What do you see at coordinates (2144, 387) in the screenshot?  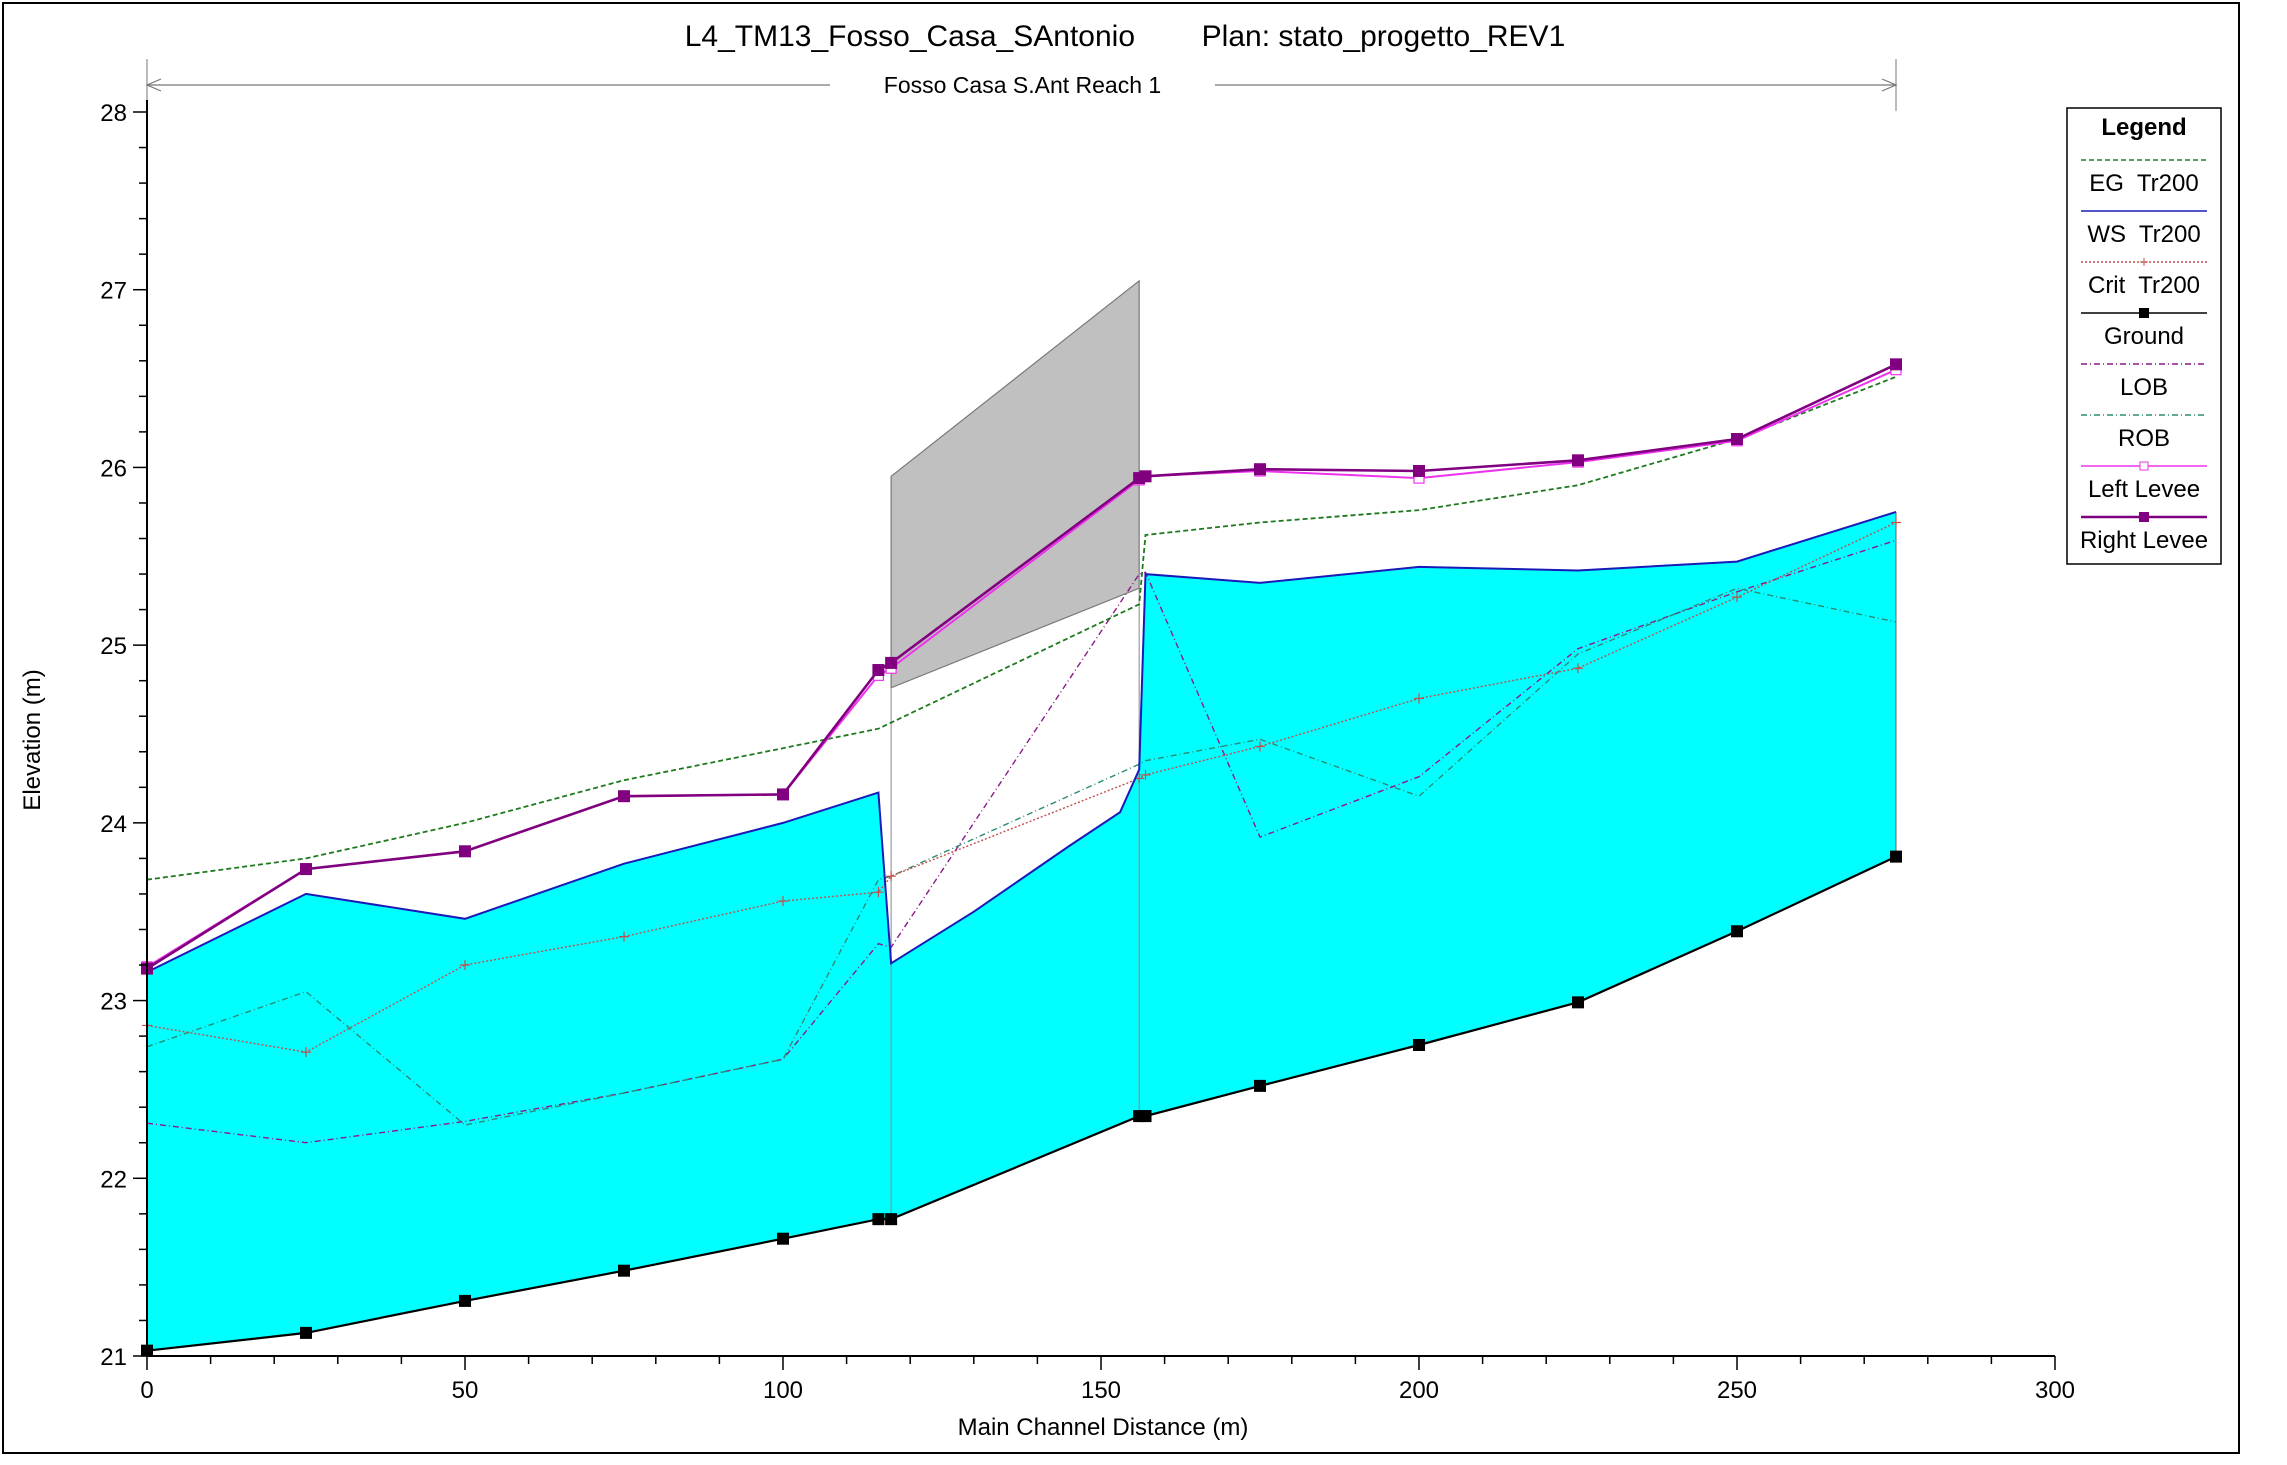 I see `legend-label: LOB` at bounding box center [2144, 387].